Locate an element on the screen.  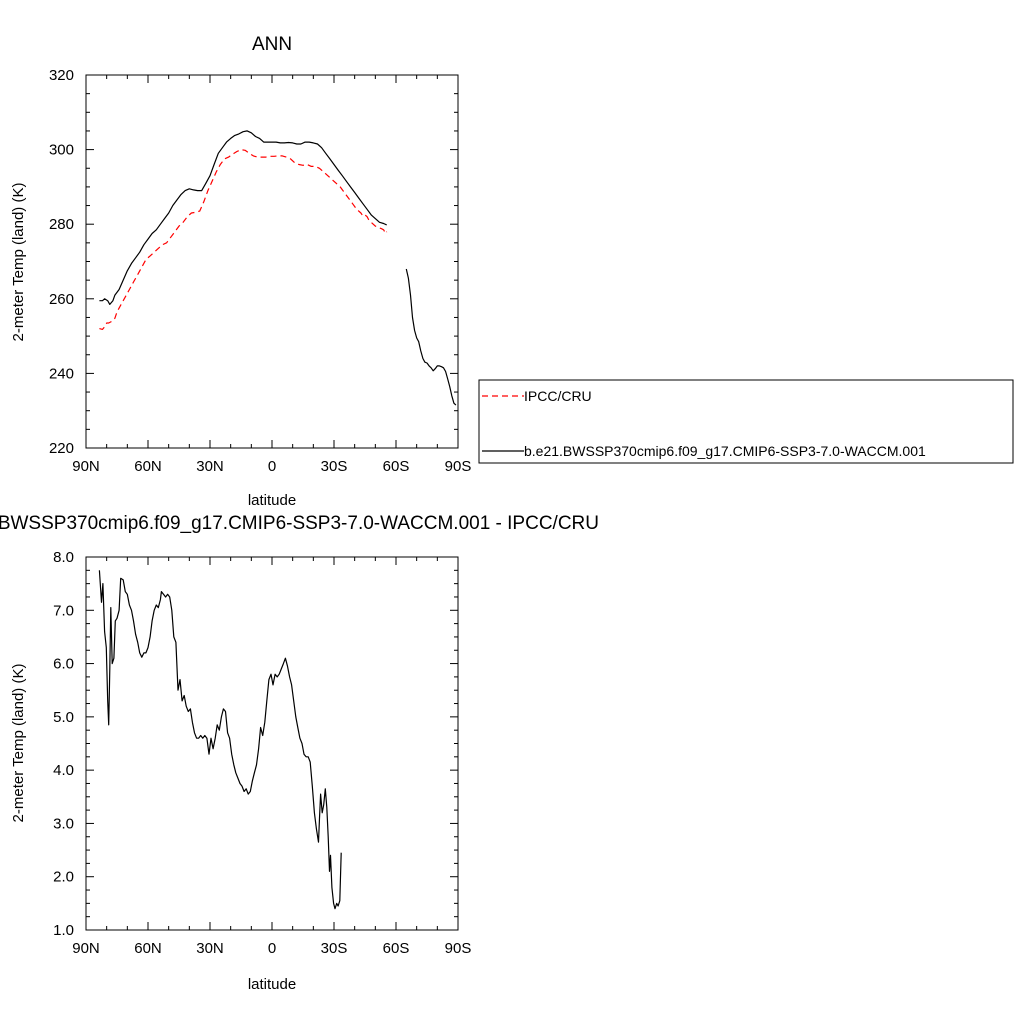
legend-box is located at coordinates (746, 421).